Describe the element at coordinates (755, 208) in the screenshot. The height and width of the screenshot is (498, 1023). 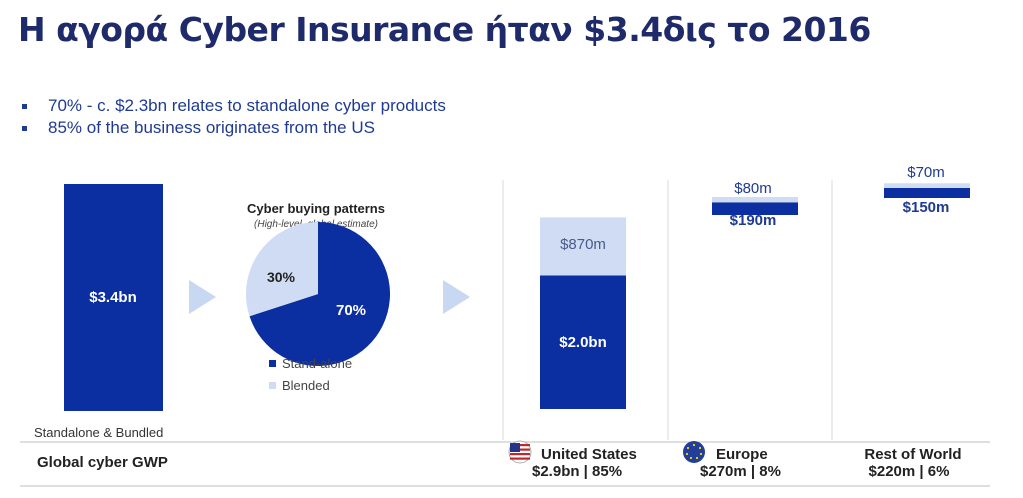
I see `bar-europe-stand-alone` at that location.